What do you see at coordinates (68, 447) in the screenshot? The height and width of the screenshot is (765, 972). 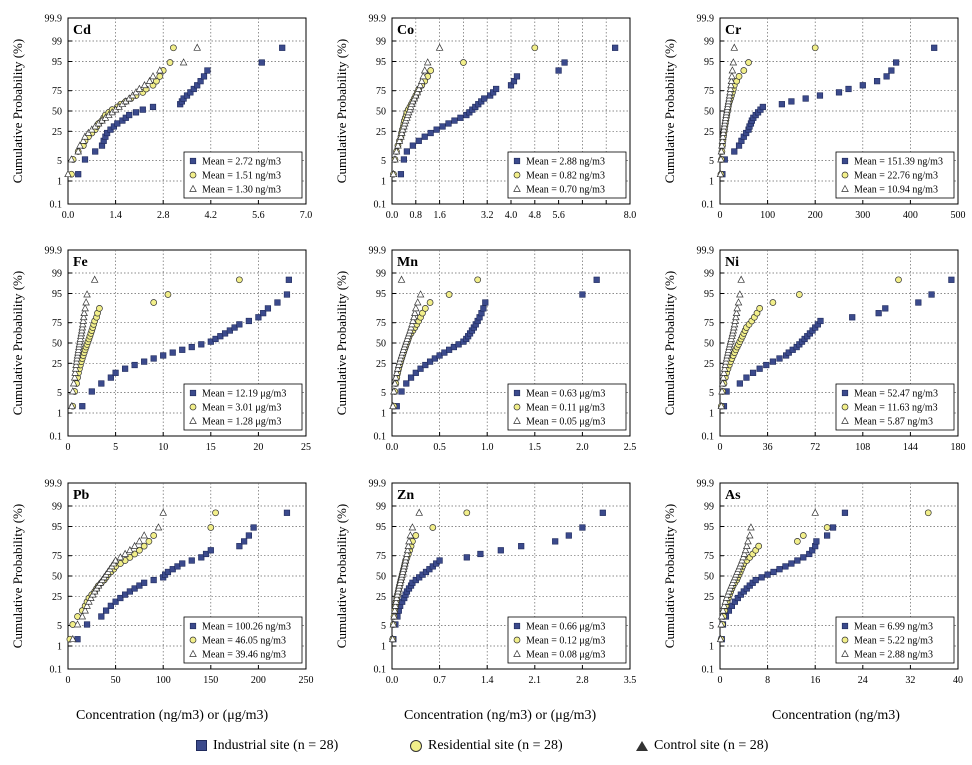 I see `x-tick-label: 0` at bounding box center [68, 447].